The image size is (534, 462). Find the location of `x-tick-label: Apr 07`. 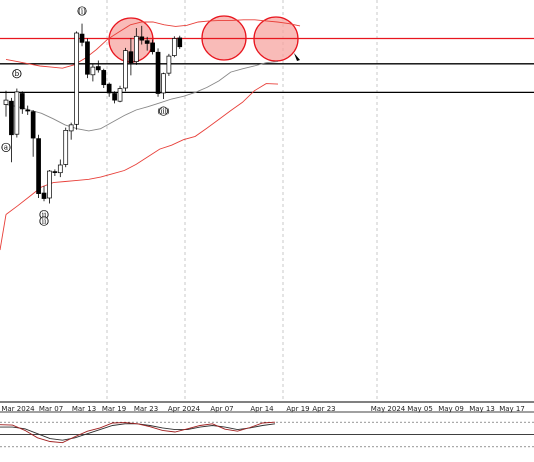

x-tick-label: Apr 07 is located at coordinates (221, 409).